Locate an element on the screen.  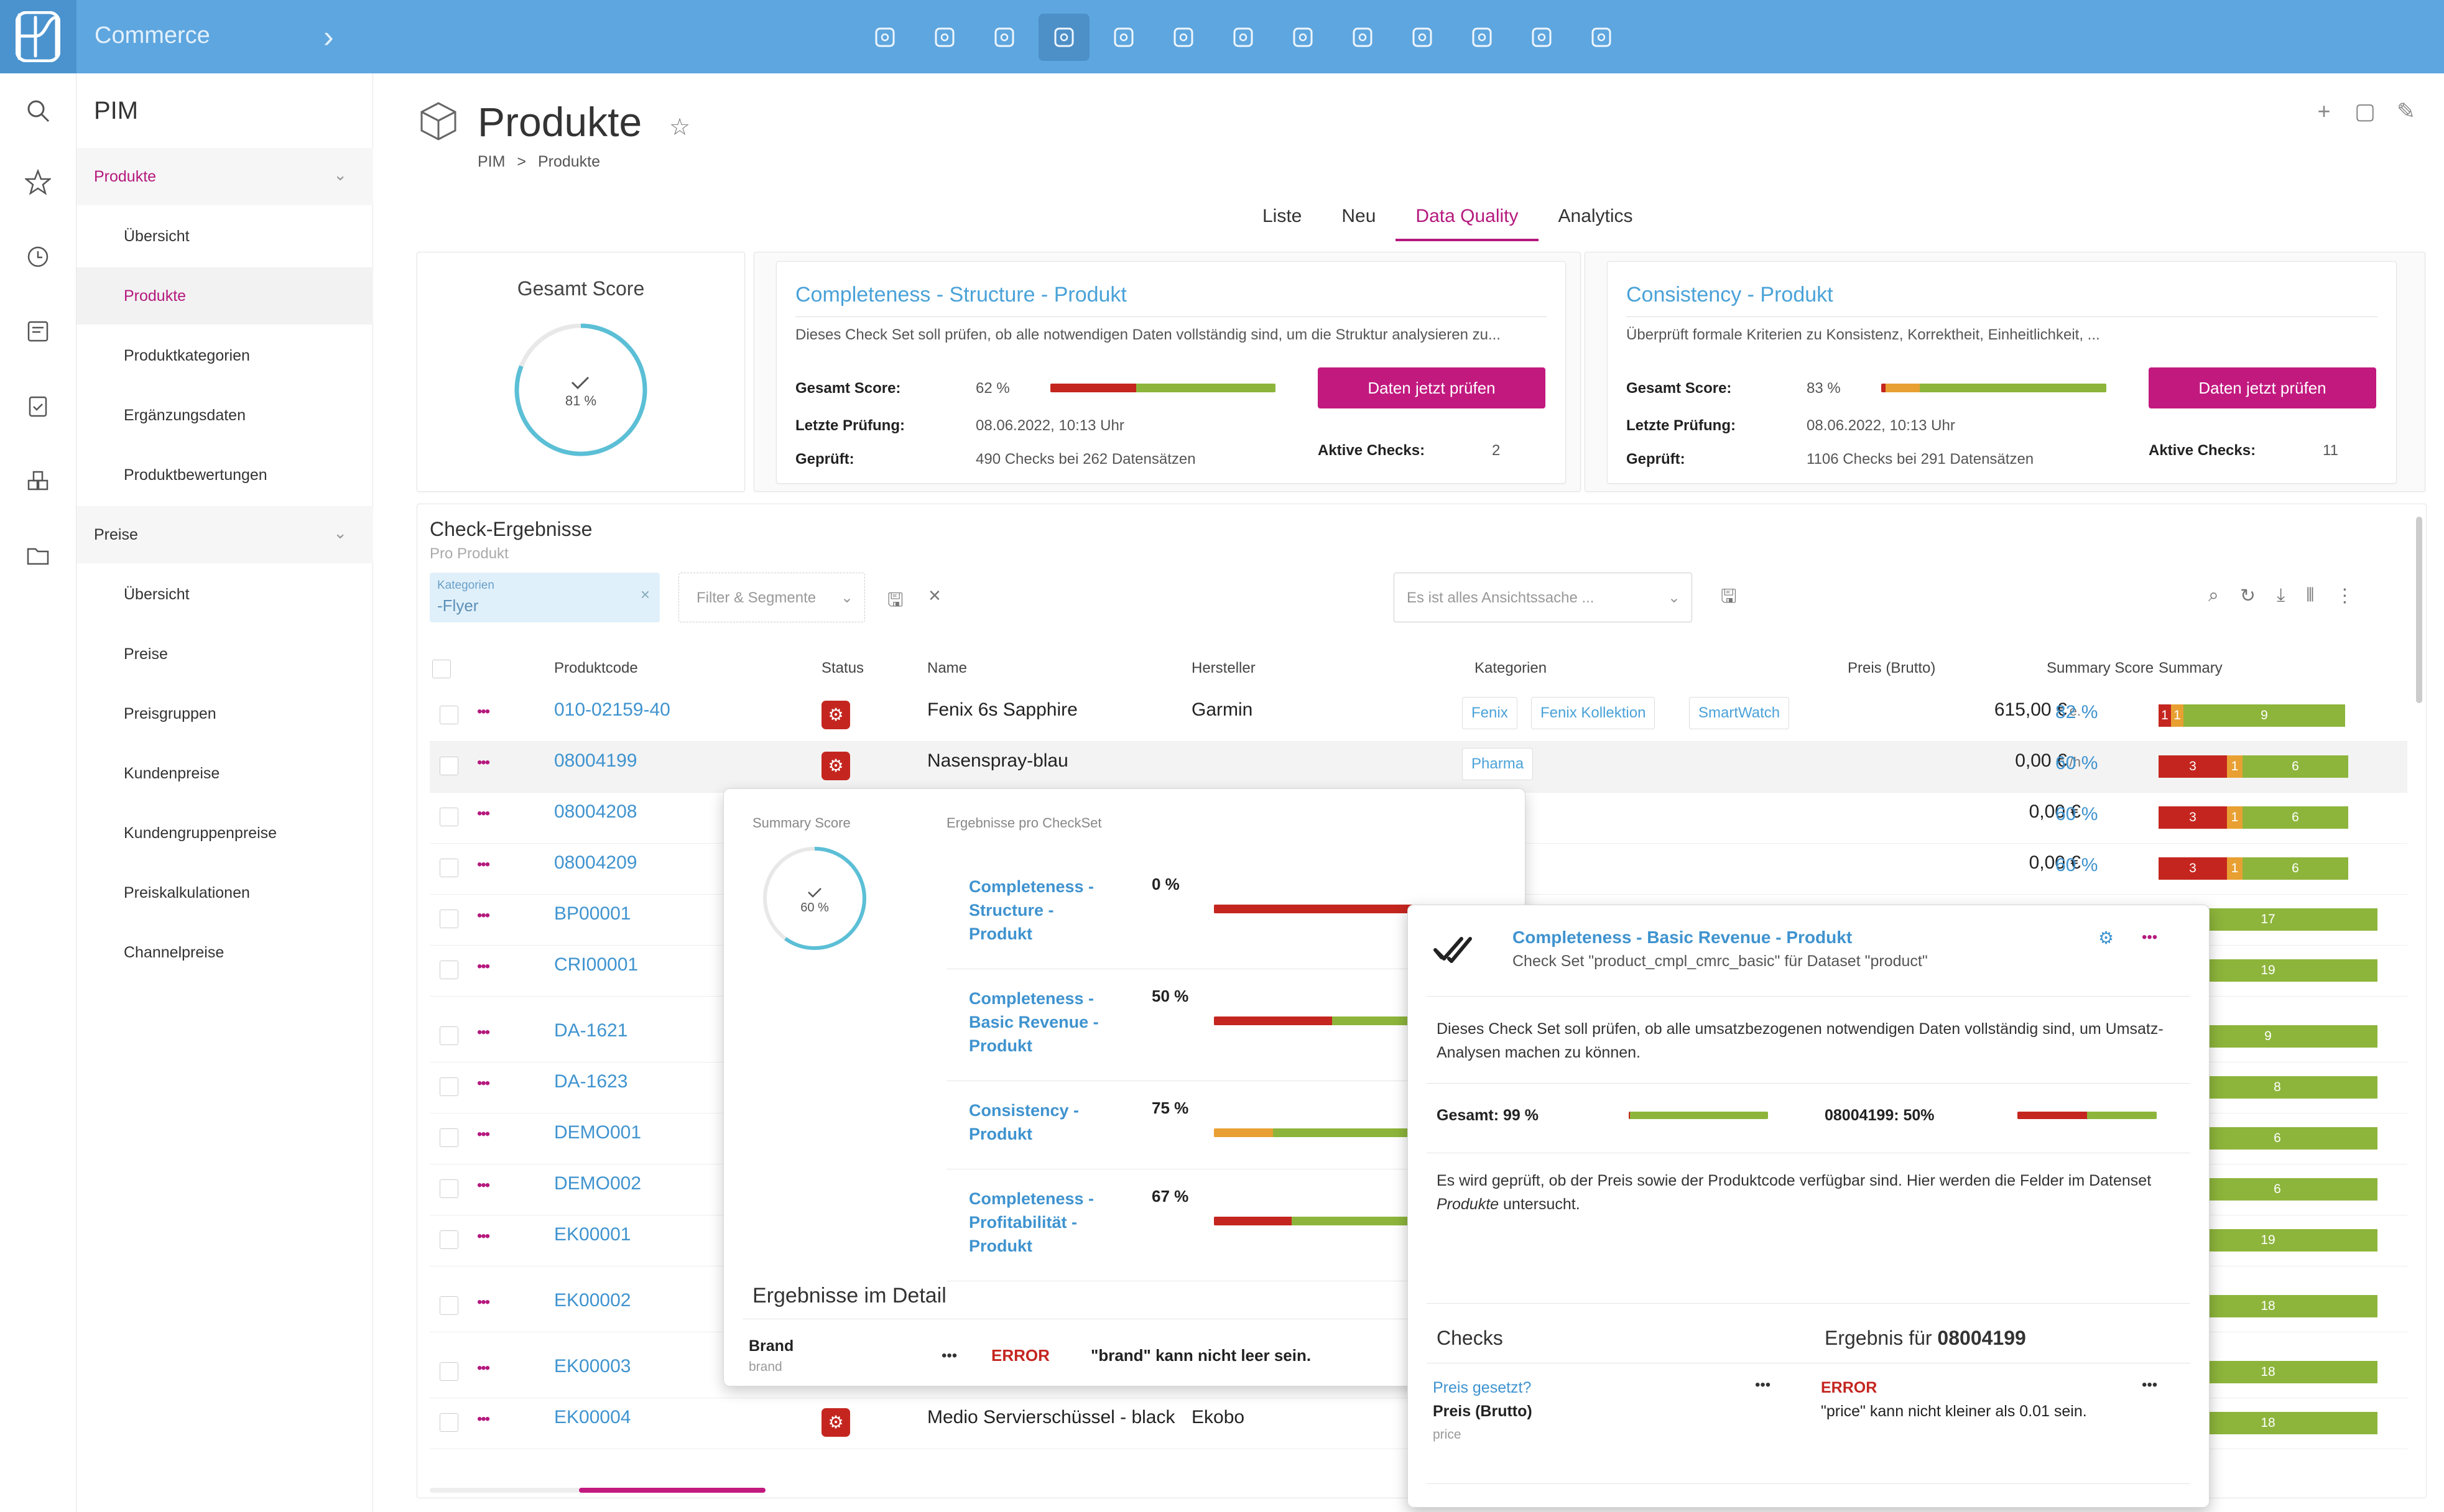
checkset-result-name: Completeness - Profitabilität - Produkt is located at coordinates (1032, 1222).